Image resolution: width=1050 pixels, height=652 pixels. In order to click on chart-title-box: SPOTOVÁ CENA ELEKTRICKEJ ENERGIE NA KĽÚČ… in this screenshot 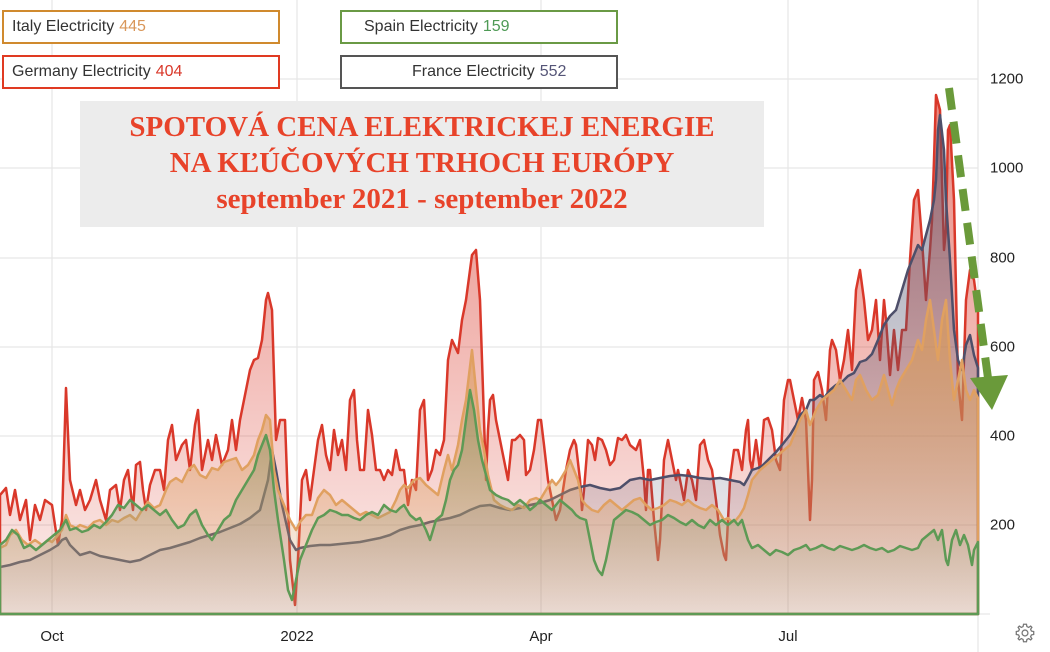, I will do `click(422, 164)`.